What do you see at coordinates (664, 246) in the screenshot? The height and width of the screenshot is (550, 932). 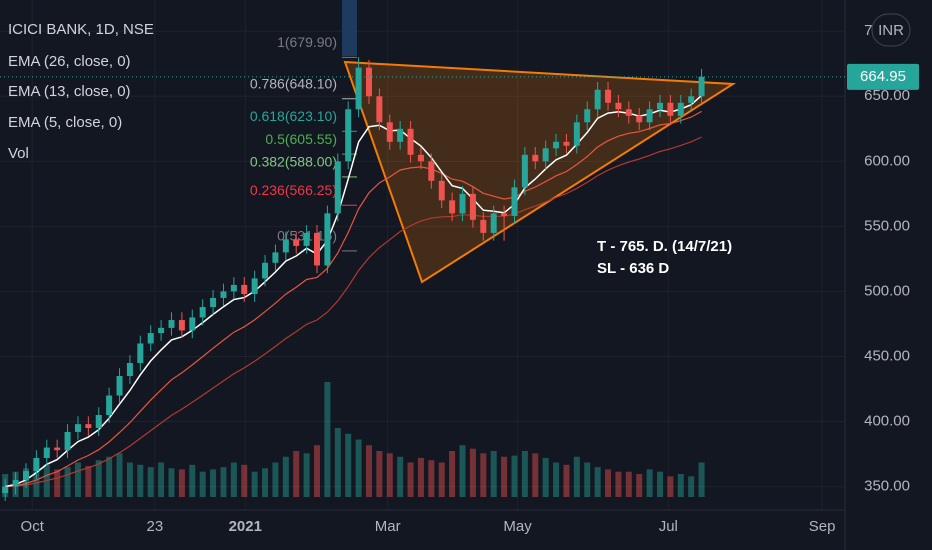 I see `annotation: T - 765. D. (14/7/21)` at bounding box center [664, 246].